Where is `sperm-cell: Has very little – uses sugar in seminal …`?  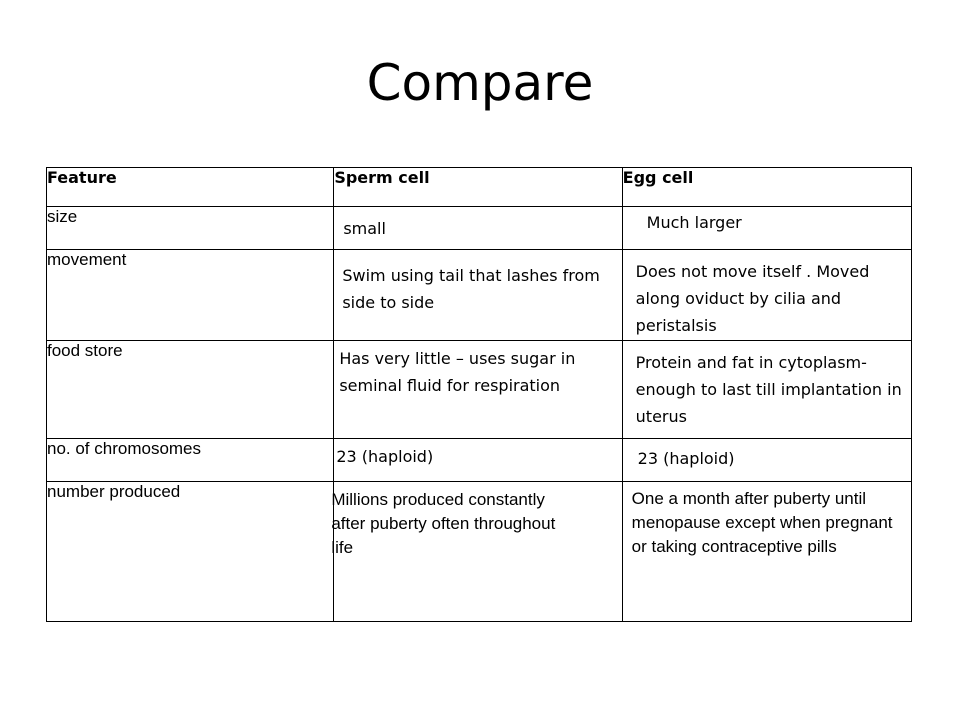 sperm-cell: Has very little – uses sugar in seminal … is located at coordinates (478, 389).